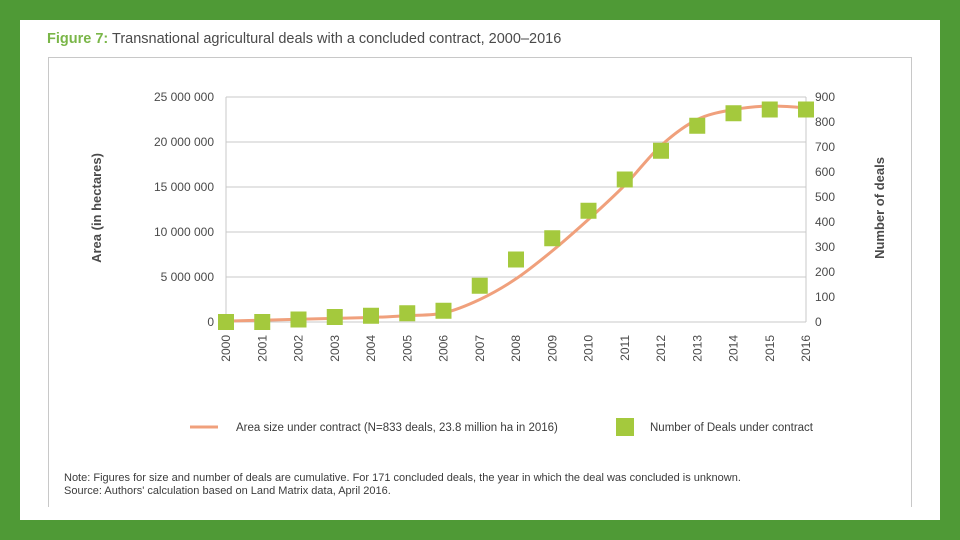 Image resolution: width=960 pixels, height=540 pixels. Describe the element at coordinates (625, 348) in the screenshot. I see `x-tick-label: 2011` at that location.